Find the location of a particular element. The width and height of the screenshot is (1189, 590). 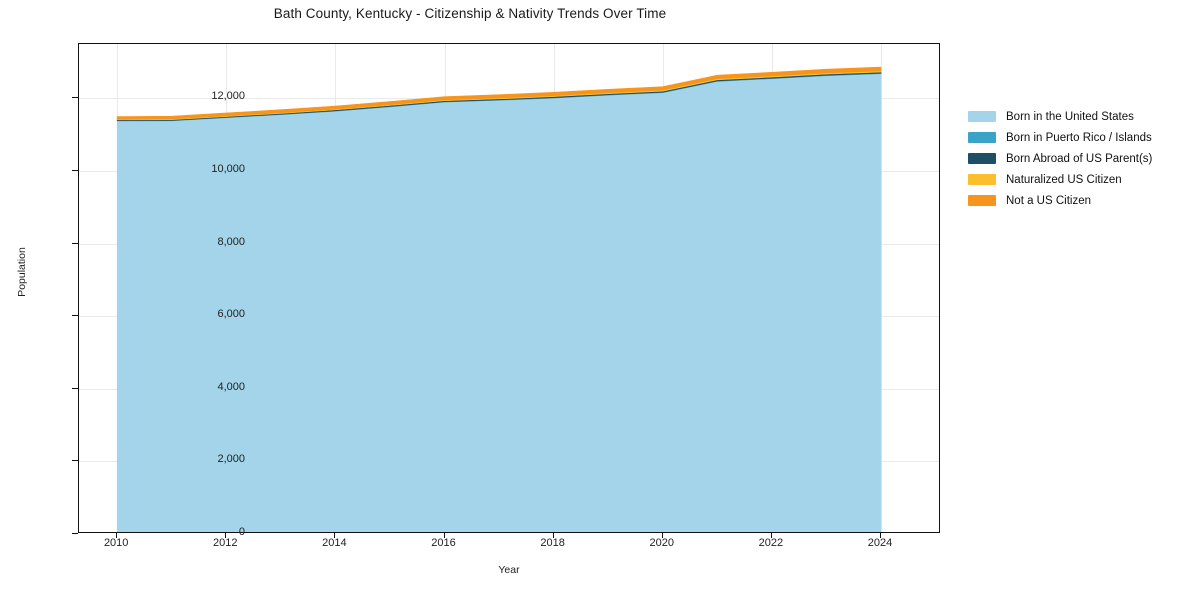

x-axis-label: Year is located at coordinates (509, 570).